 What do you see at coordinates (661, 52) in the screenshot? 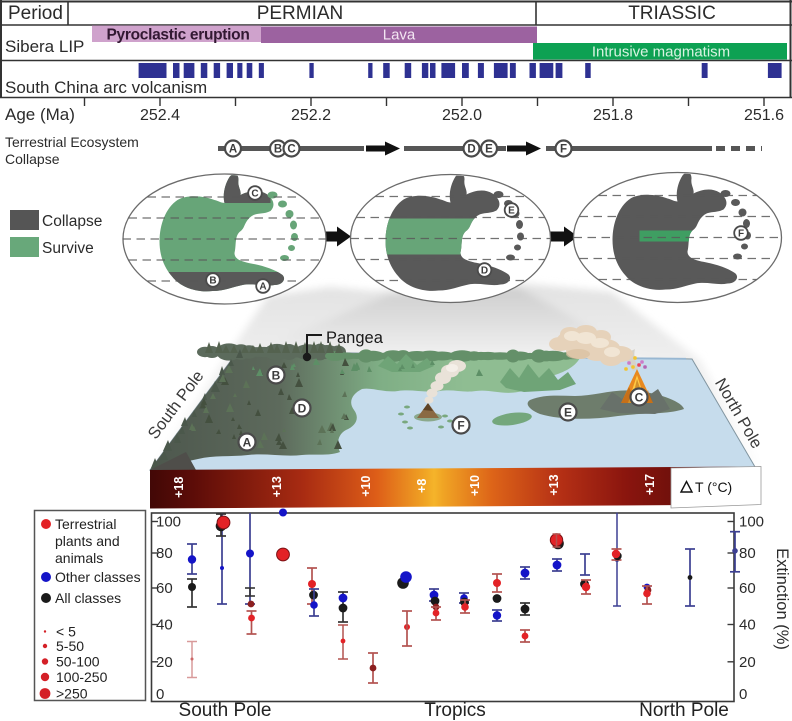
I see `svg-text: Intrusive magmatism` at bounding box center [661, 52].